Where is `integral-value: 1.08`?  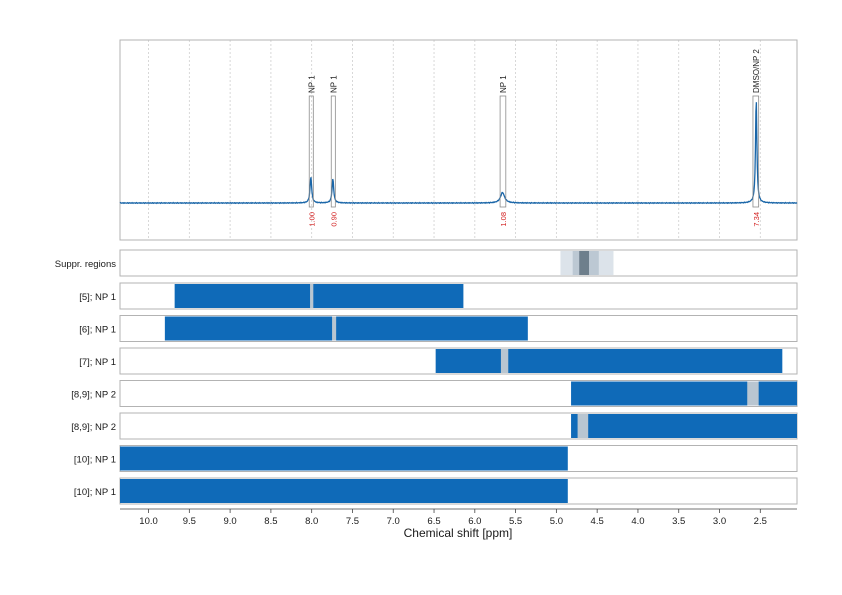 integral-value: 1.08 is located at coordinates (503, 219).